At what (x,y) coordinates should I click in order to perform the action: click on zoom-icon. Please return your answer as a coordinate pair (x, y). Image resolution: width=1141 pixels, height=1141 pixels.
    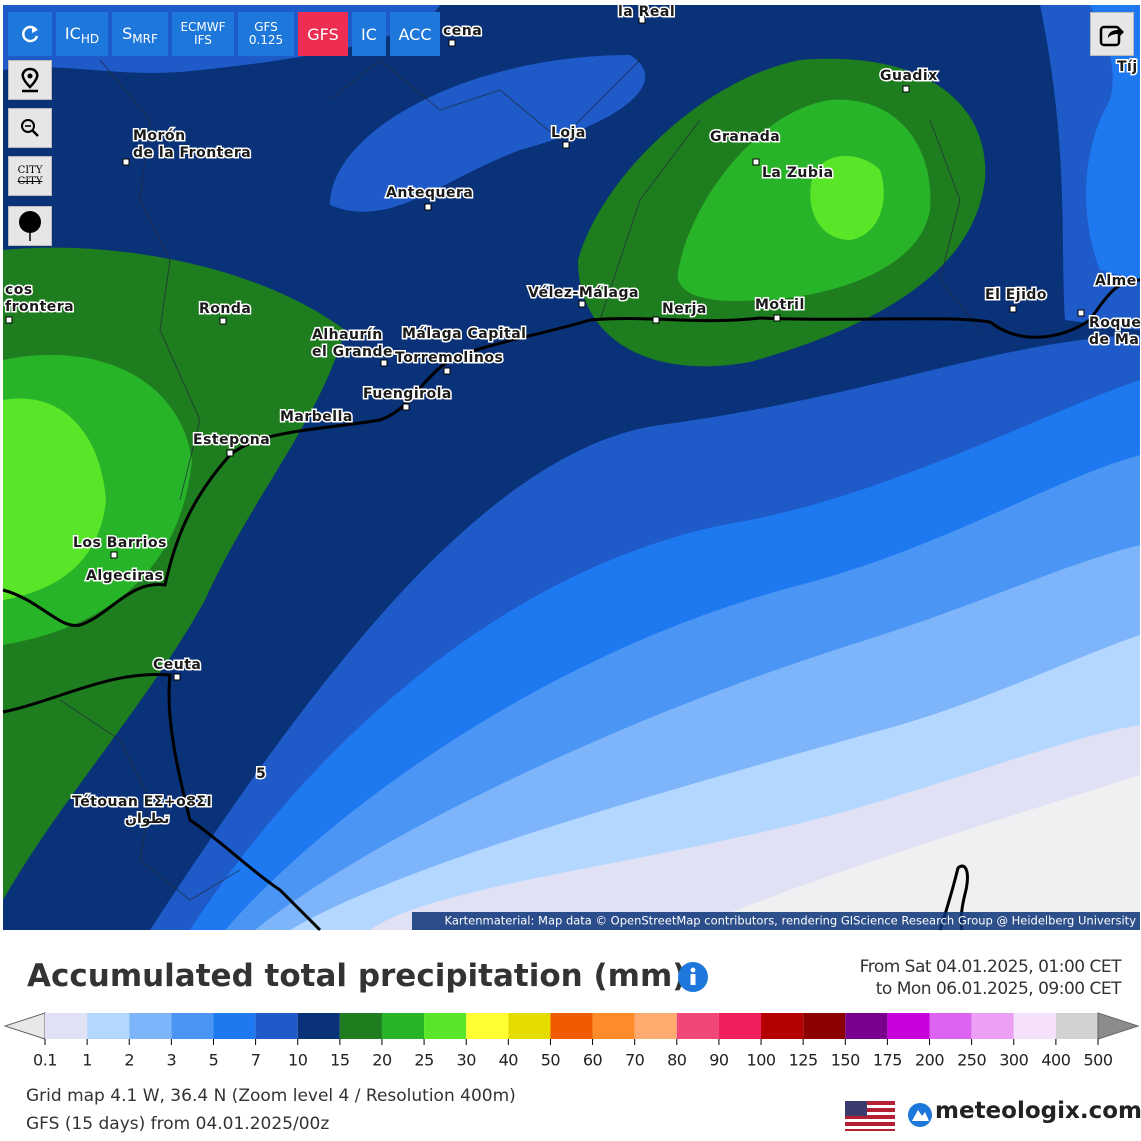
    Looking at the image, I should click on (30, 128).